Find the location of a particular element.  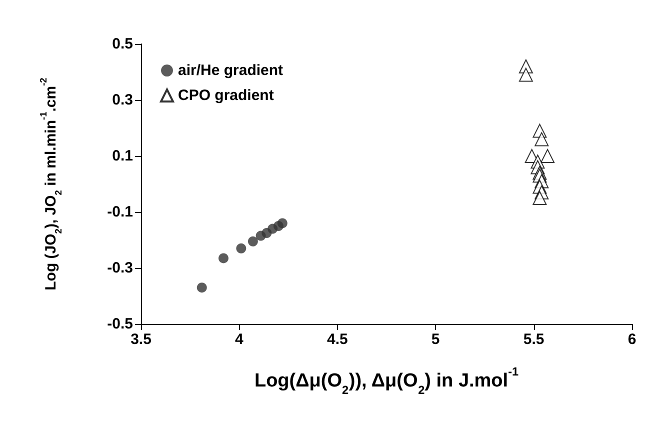

x-tick-label: 5 is located at coordinates (435, 339).